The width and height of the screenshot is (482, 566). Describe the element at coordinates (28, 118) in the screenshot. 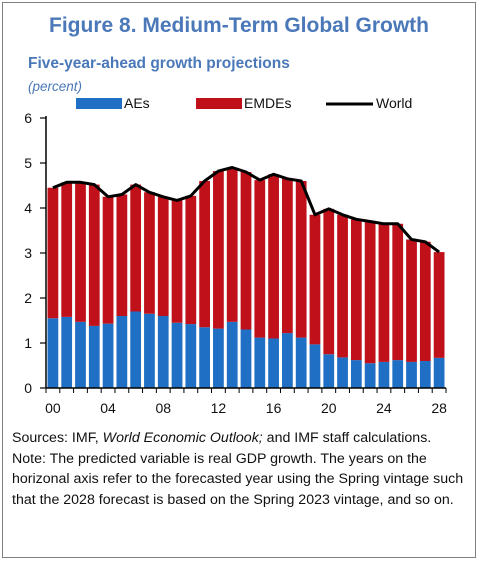

I see `y-tick-label: 6` at that location.